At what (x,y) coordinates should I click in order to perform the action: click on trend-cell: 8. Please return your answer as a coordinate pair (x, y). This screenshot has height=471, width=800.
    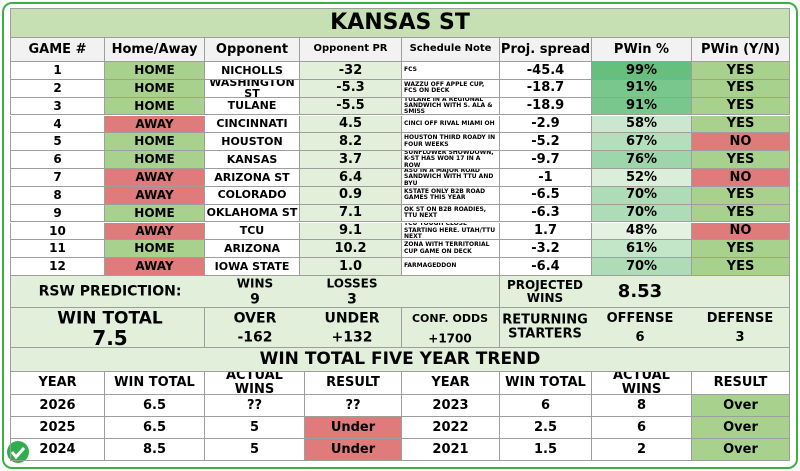
    Looking at the image, I should click on (642, 406).